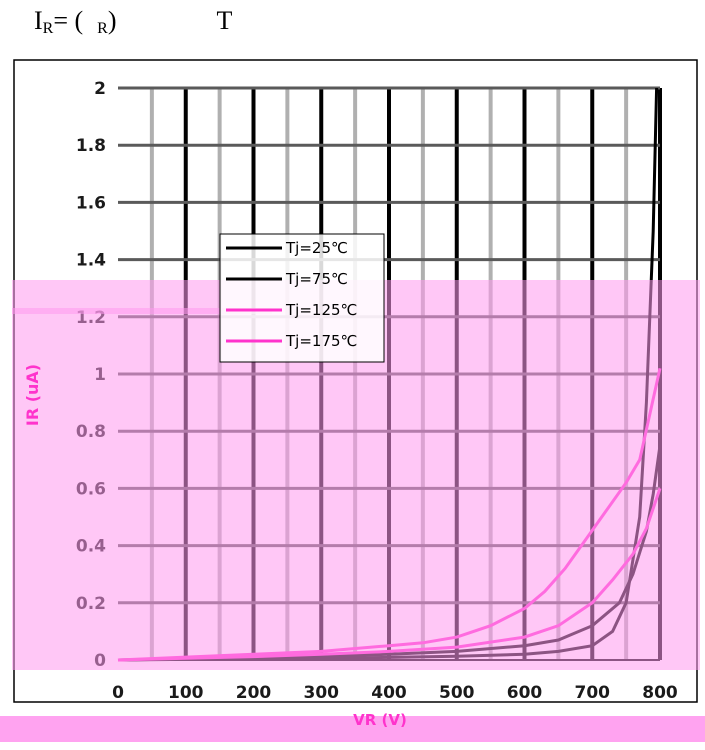 This screenshot has width=705, height=750. What do you see at coordinates (352, 729) in the screenshot?
I see `overlay-bottom-band` at bounding box center [352, 729].